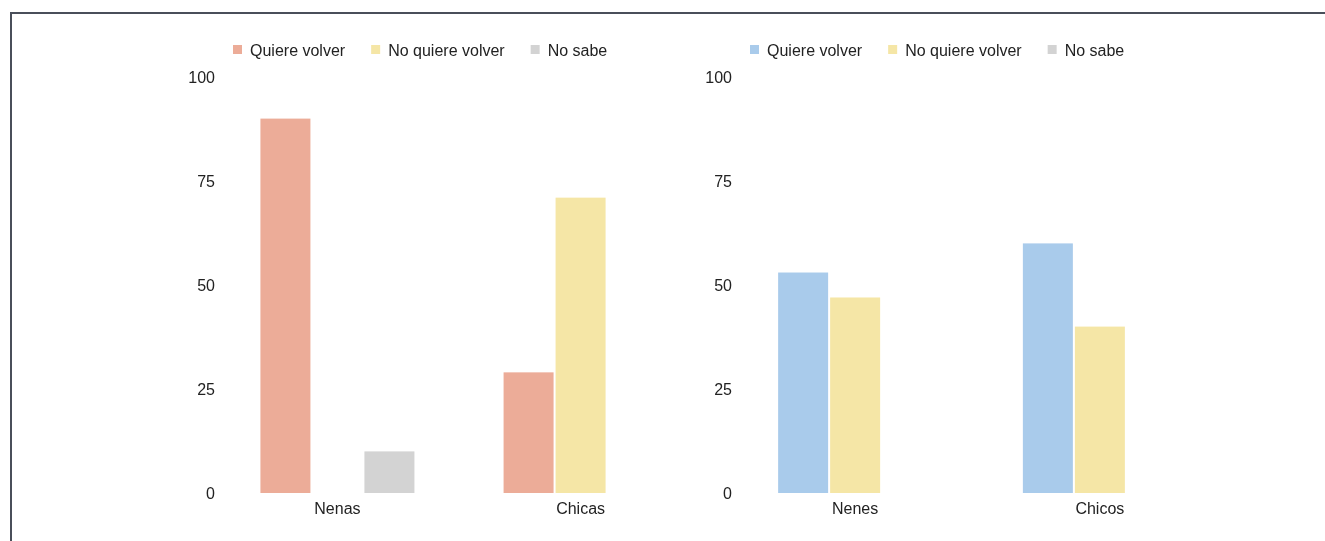  Describe the element at coordinates (1100, 509) in the screenshot. I see `x-tick-label: Chicos` at that location.